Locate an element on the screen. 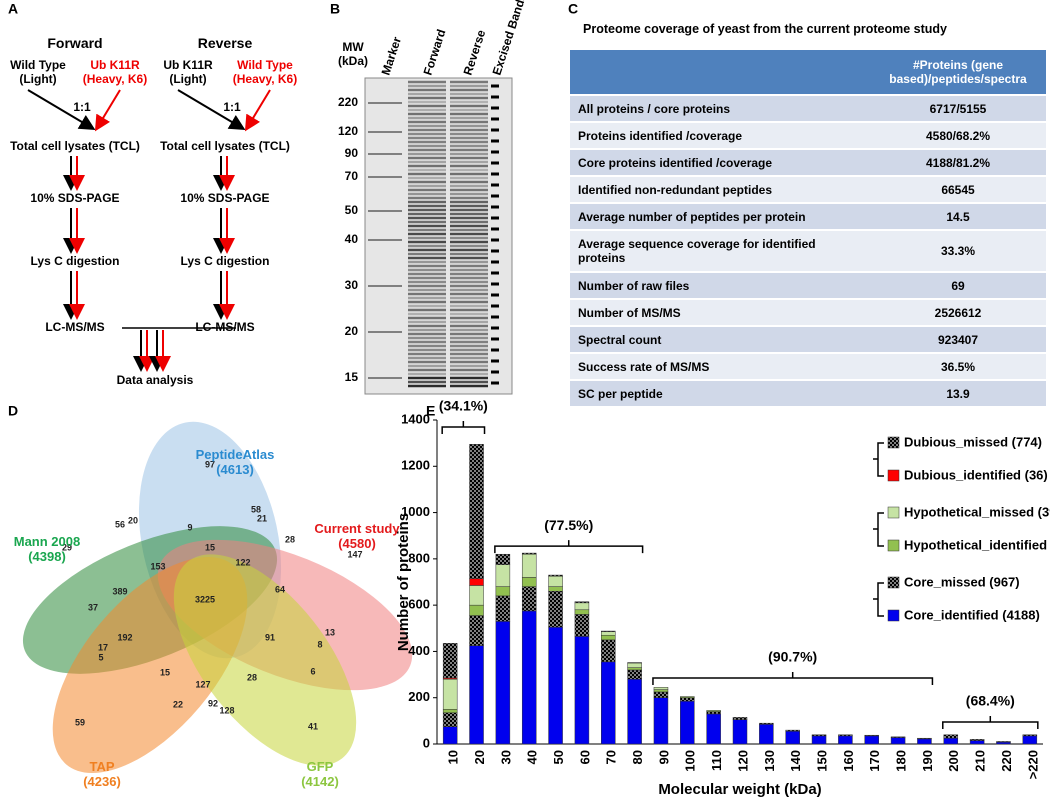 The width and height of the screenshot is (1050, 803). region-count: 28 is located at coordinates (290, 539).